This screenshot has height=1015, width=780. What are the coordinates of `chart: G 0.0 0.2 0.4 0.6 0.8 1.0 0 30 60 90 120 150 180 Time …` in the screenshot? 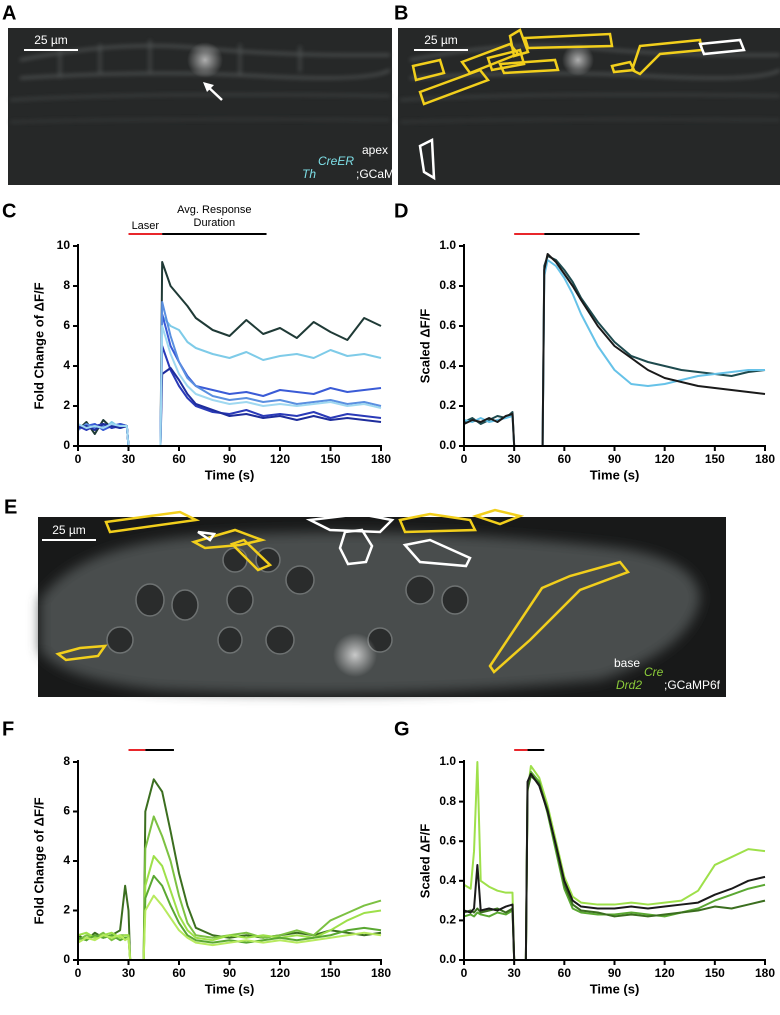 It's located at (584, 857).